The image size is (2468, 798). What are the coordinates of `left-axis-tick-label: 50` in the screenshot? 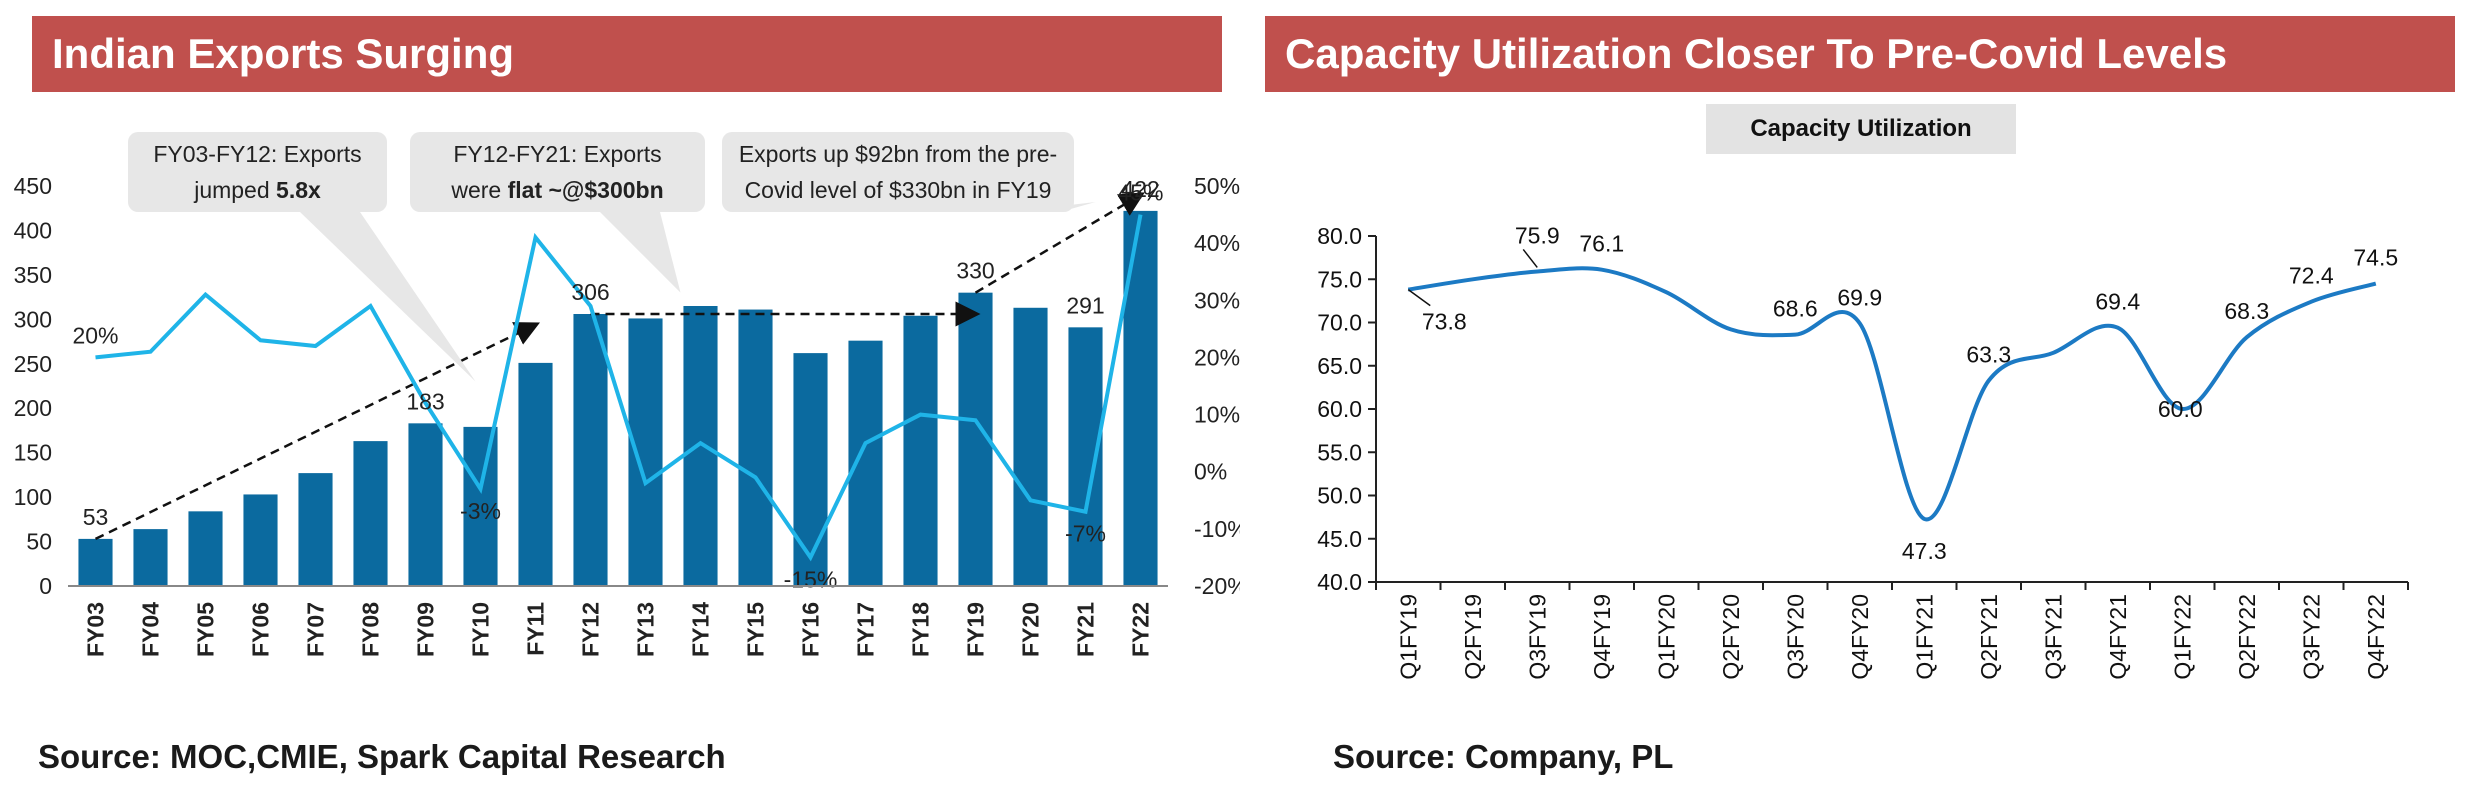 It's located at (39, 542).